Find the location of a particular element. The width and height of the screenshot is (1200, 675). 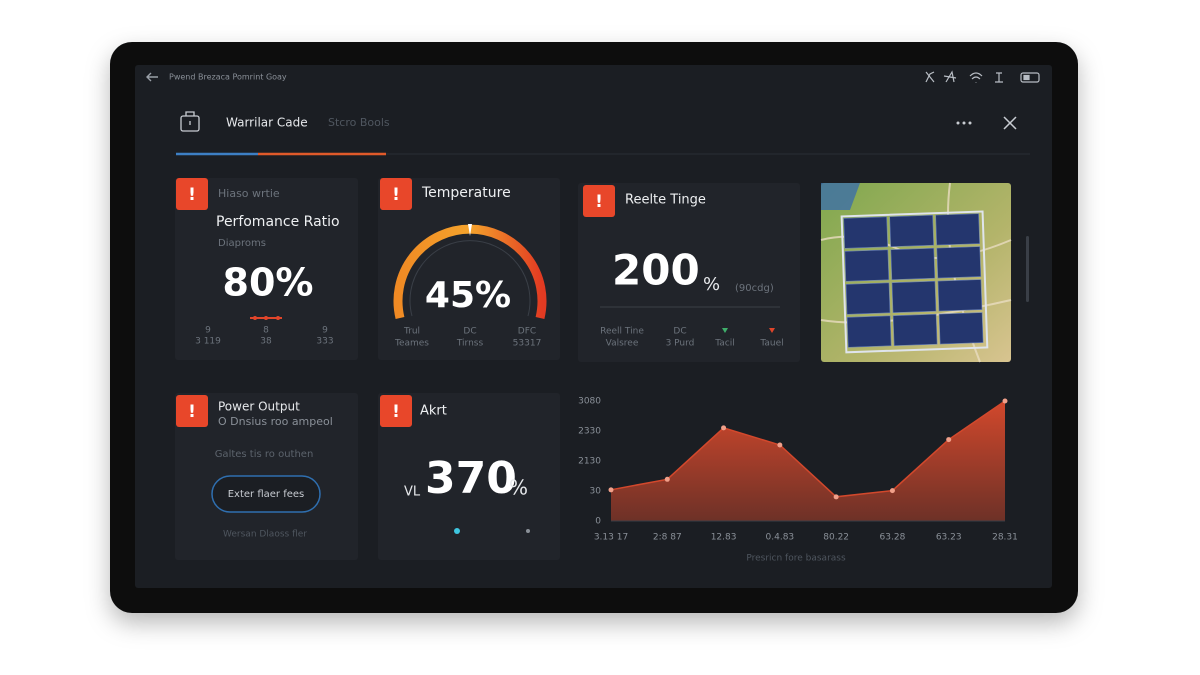

stat-label: Tauel is located at coordinates (771, 344).